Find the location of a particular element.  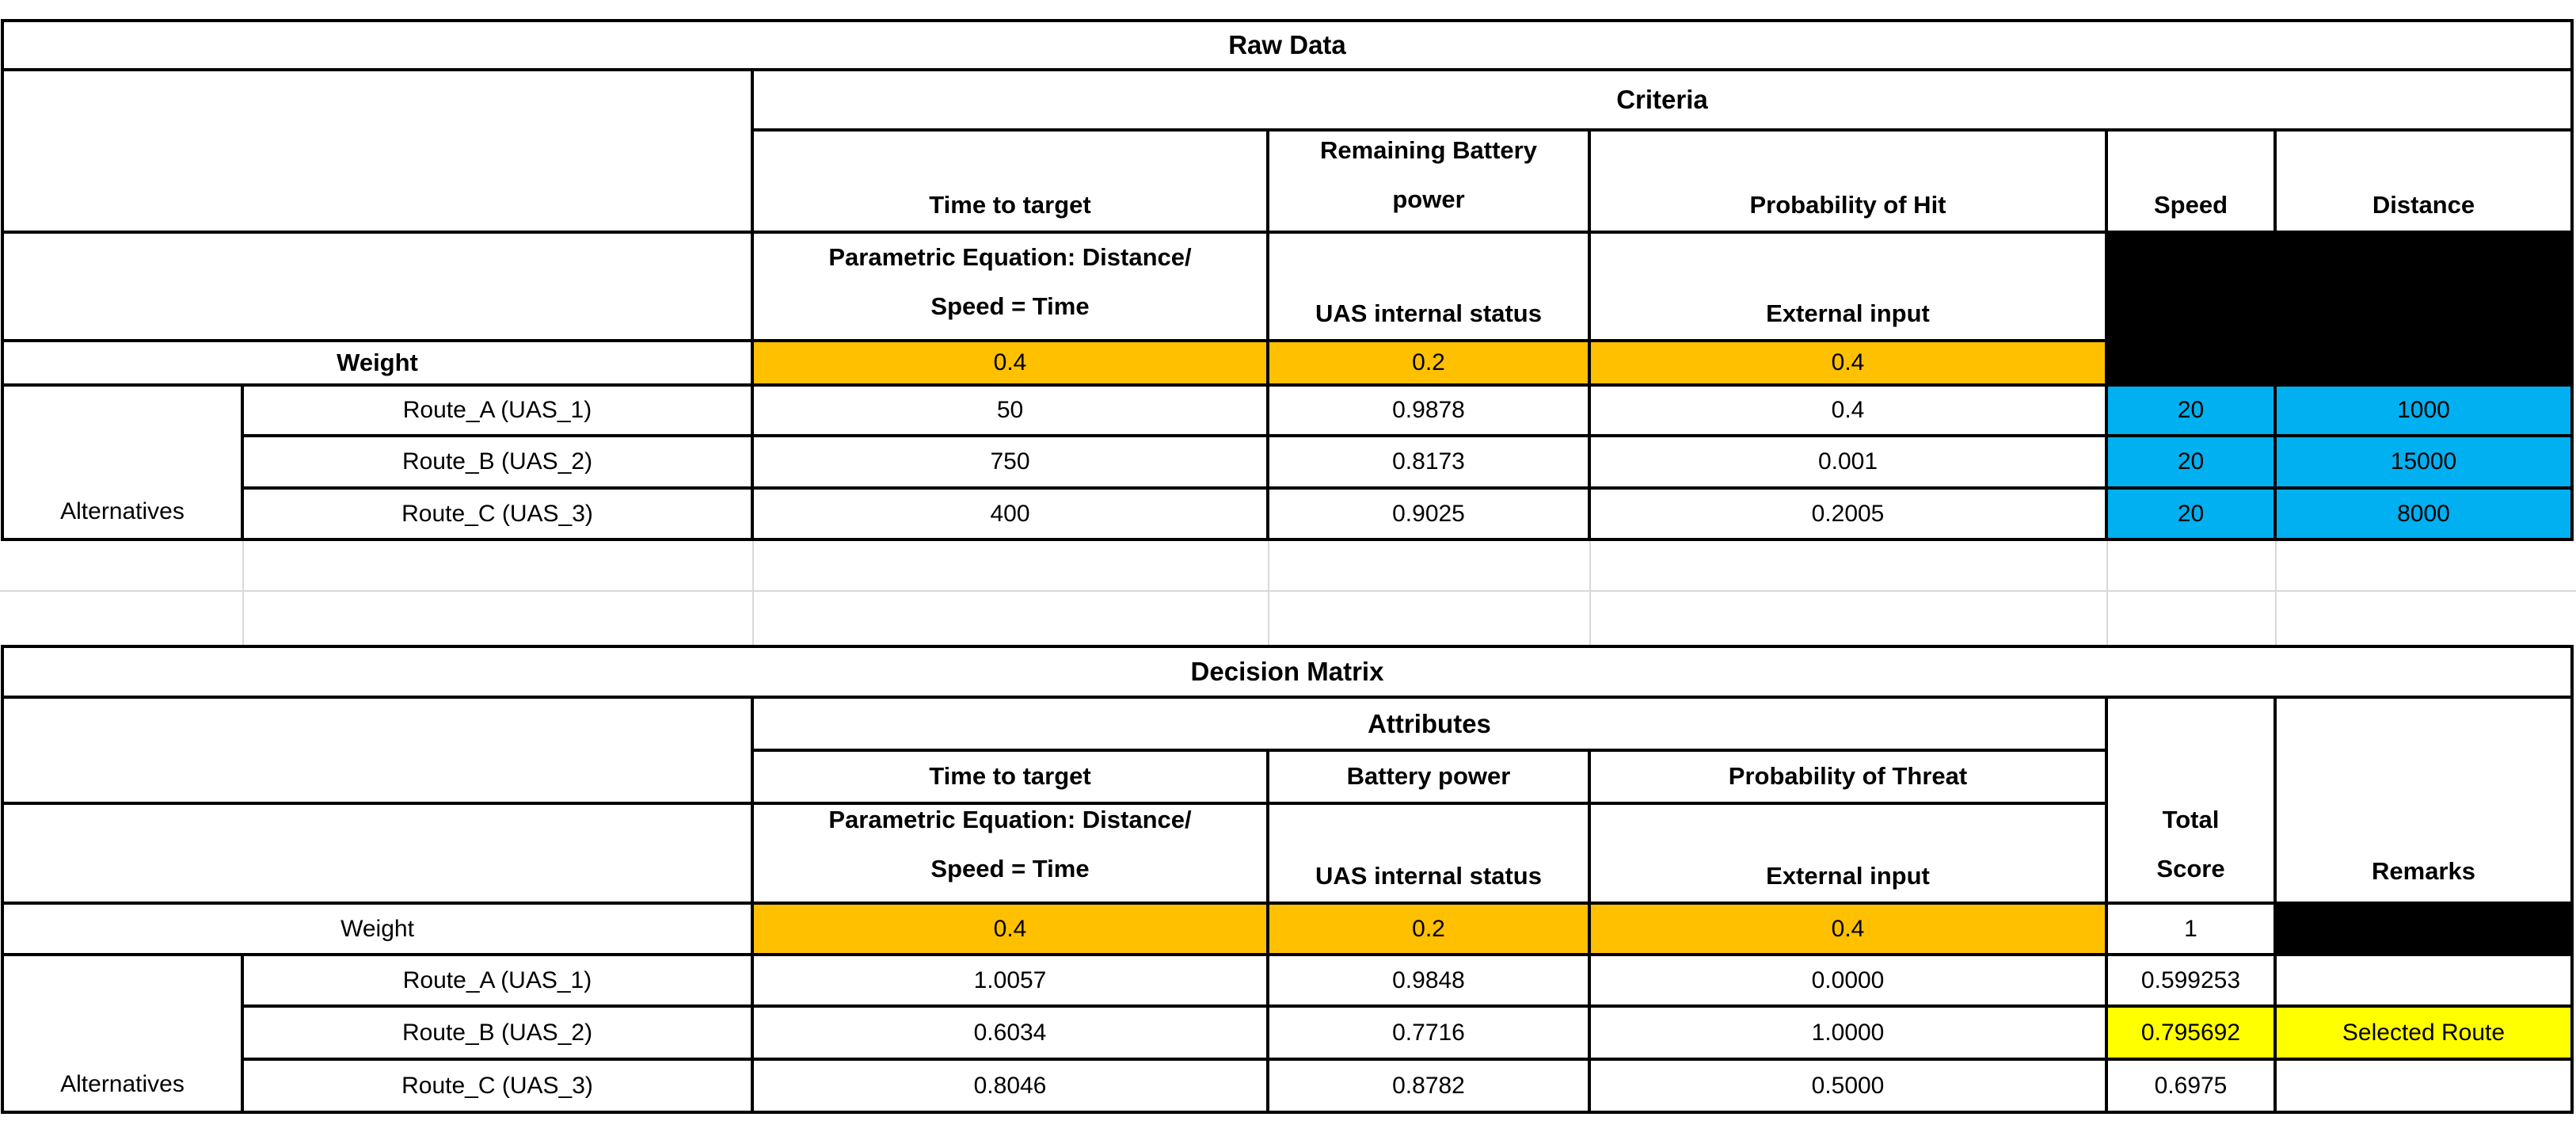

dm-row-label: Route_A (UAS_1) is located at coordinates (497, 980).